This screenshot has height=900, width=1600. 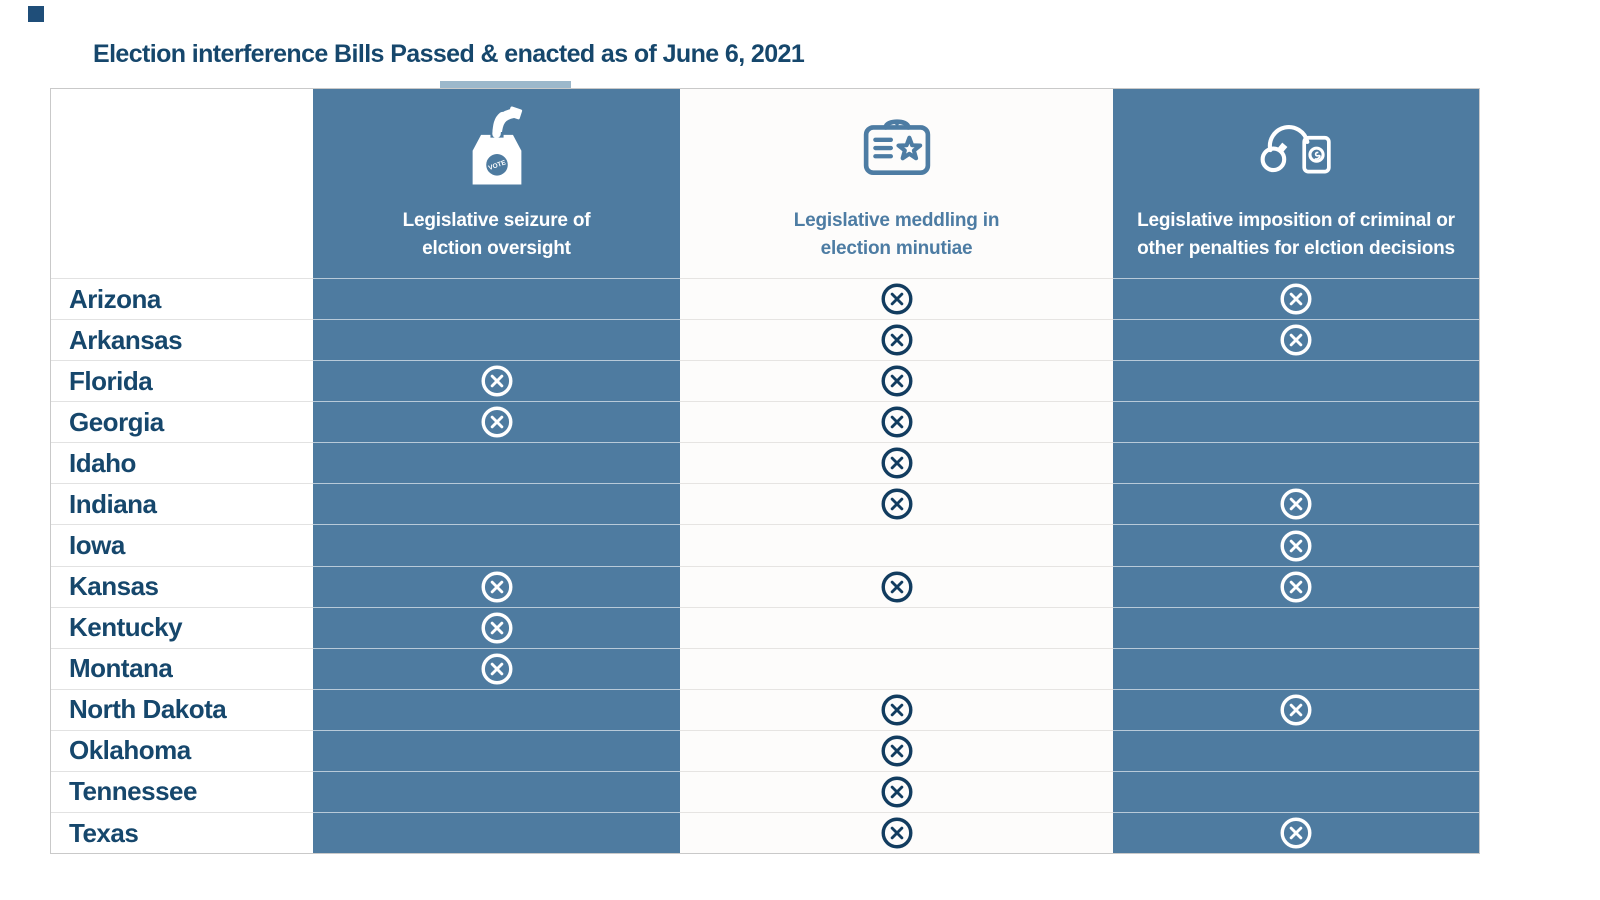 I want to click on table-row: Indiana, so click(x=765, y=504).